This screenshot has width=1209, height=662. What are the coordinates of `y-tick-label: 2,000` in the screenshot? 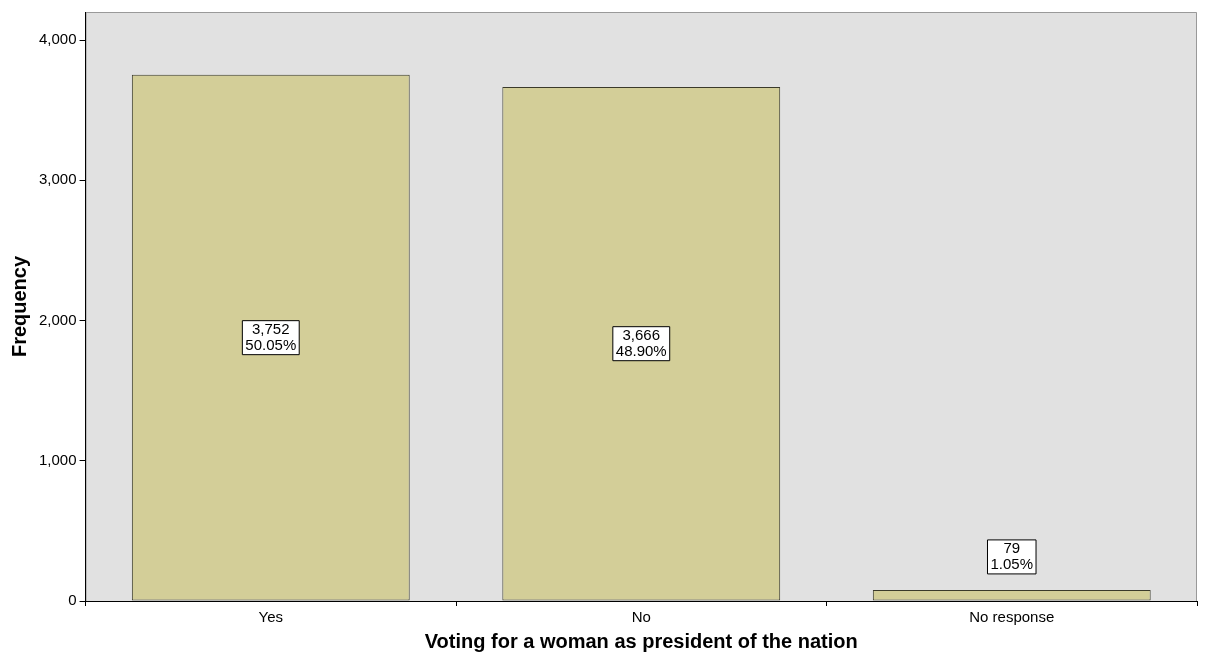 It's located at (57, 319).